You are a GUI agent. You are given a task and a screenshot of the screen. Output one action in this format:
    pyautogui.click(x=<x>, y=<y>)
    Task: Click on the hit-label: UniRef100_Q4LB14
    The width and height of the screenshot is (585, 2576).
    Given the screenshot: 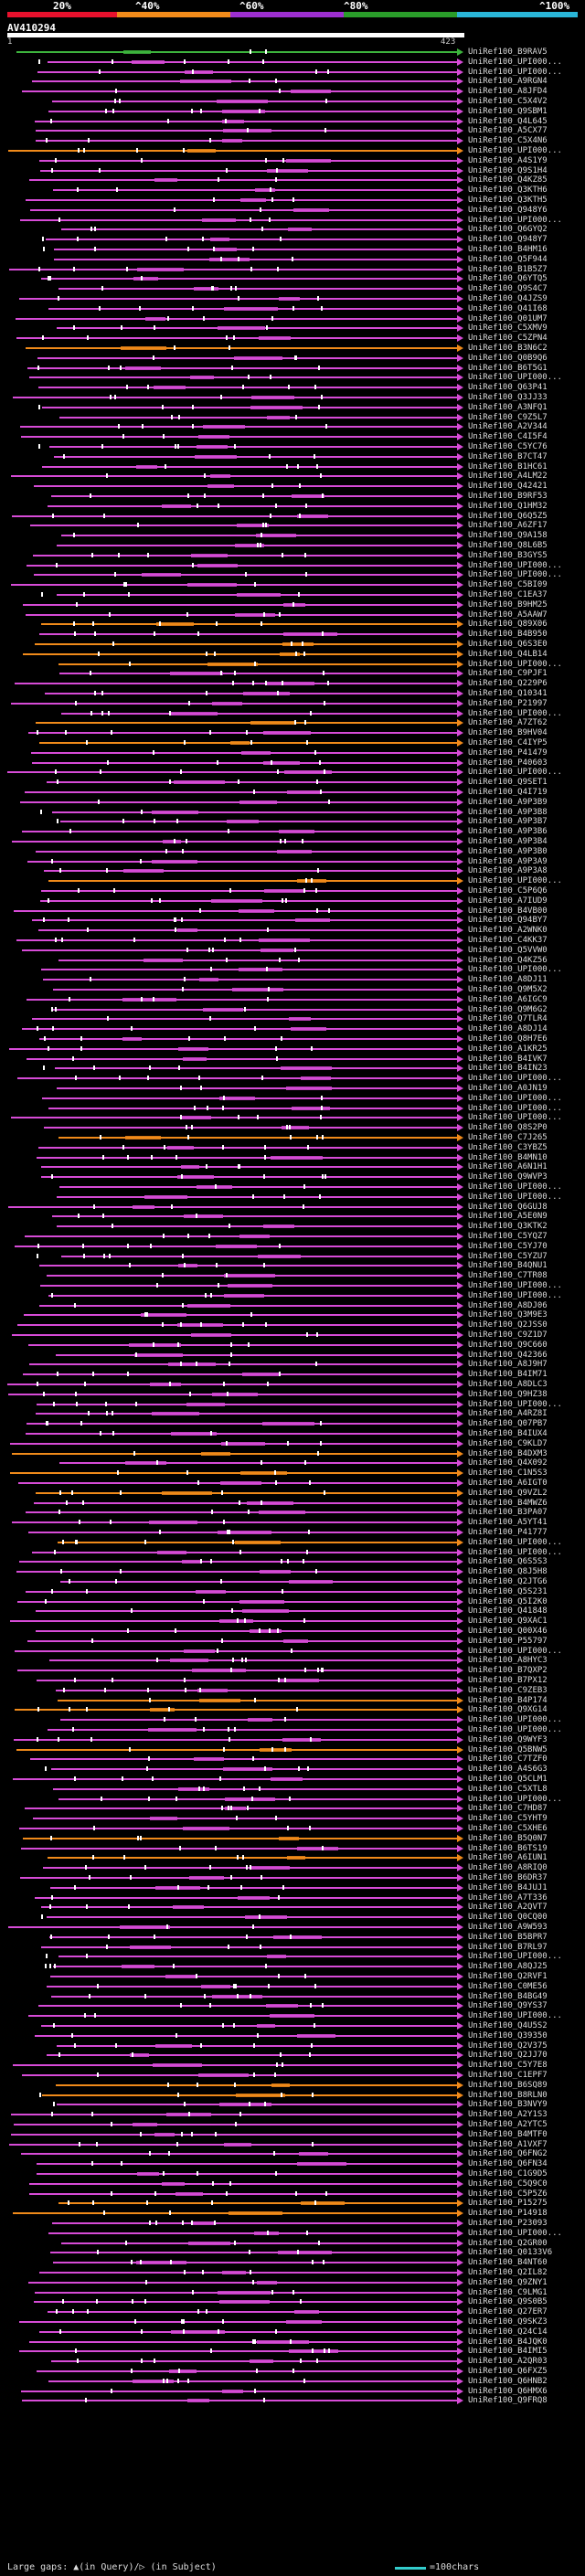 What is the action you would take?
    pyautogui.click(x=508, y=654)
    